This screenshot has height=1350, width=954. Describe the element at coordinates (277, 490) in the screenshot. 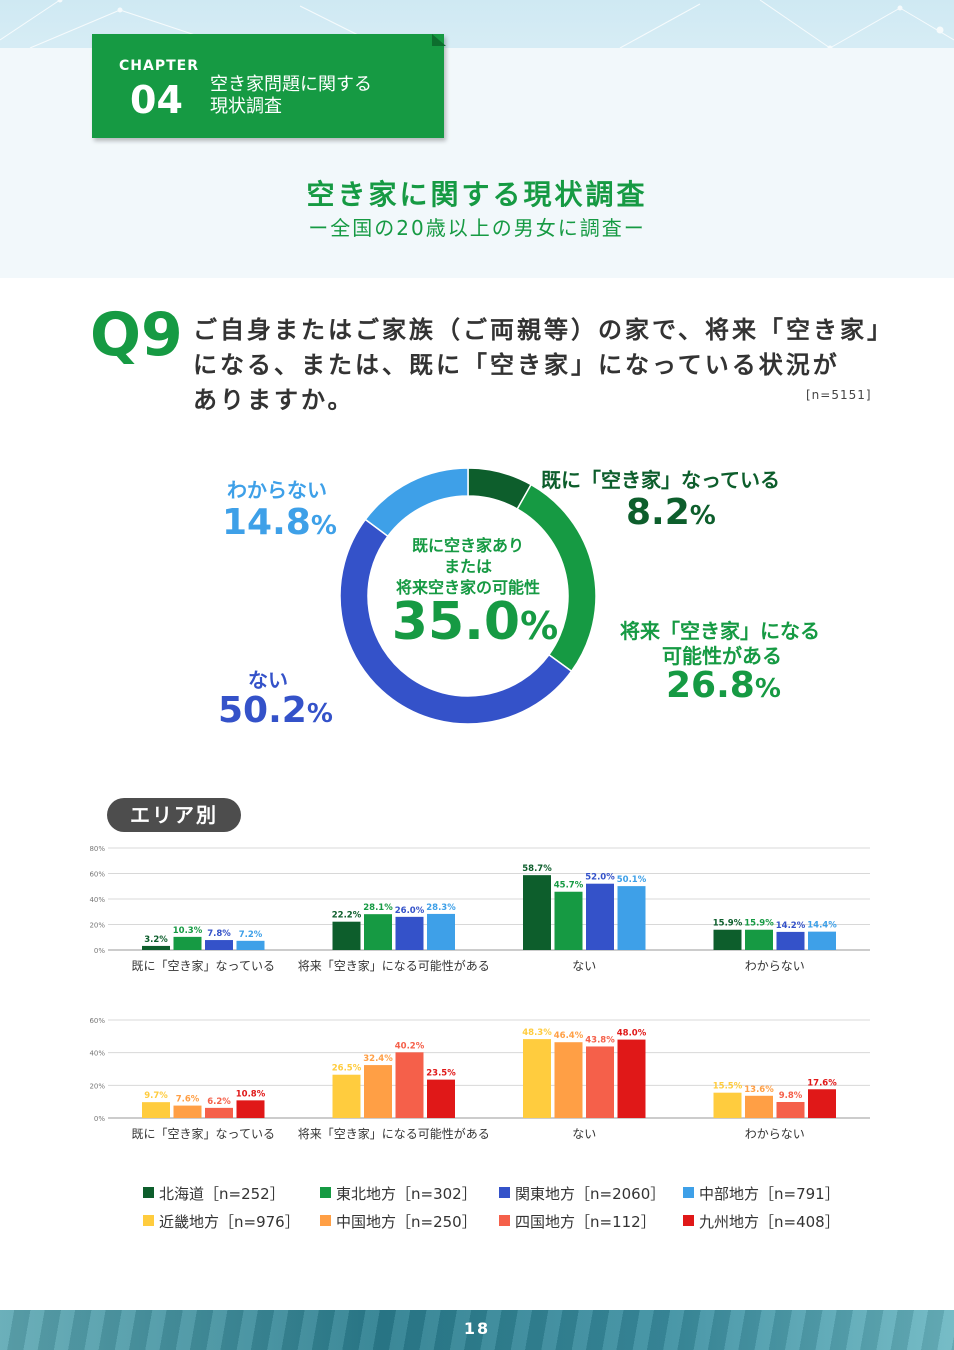

I see `label-unknown-name: わからない` at that location.